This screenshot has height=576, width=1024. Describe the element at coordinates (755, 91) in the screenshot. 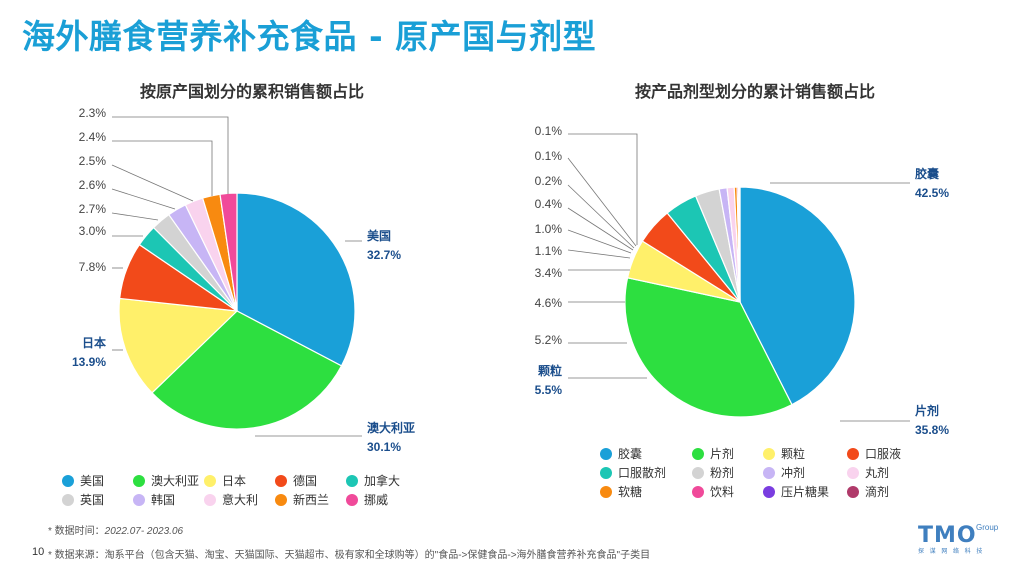

I see `chart-title: 按产品剂型划分的累计销售额占比` at that location.